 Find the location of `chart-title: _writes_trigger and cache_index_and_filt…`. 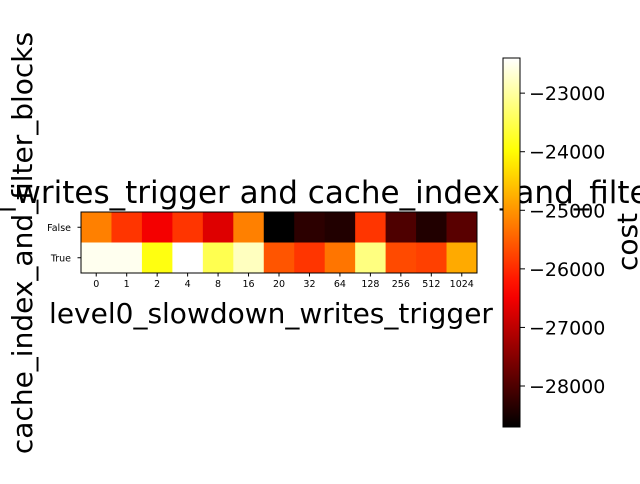

chart-title: _writes_trigger and cache_index_and_filt… is located at coordinates (320, 193).